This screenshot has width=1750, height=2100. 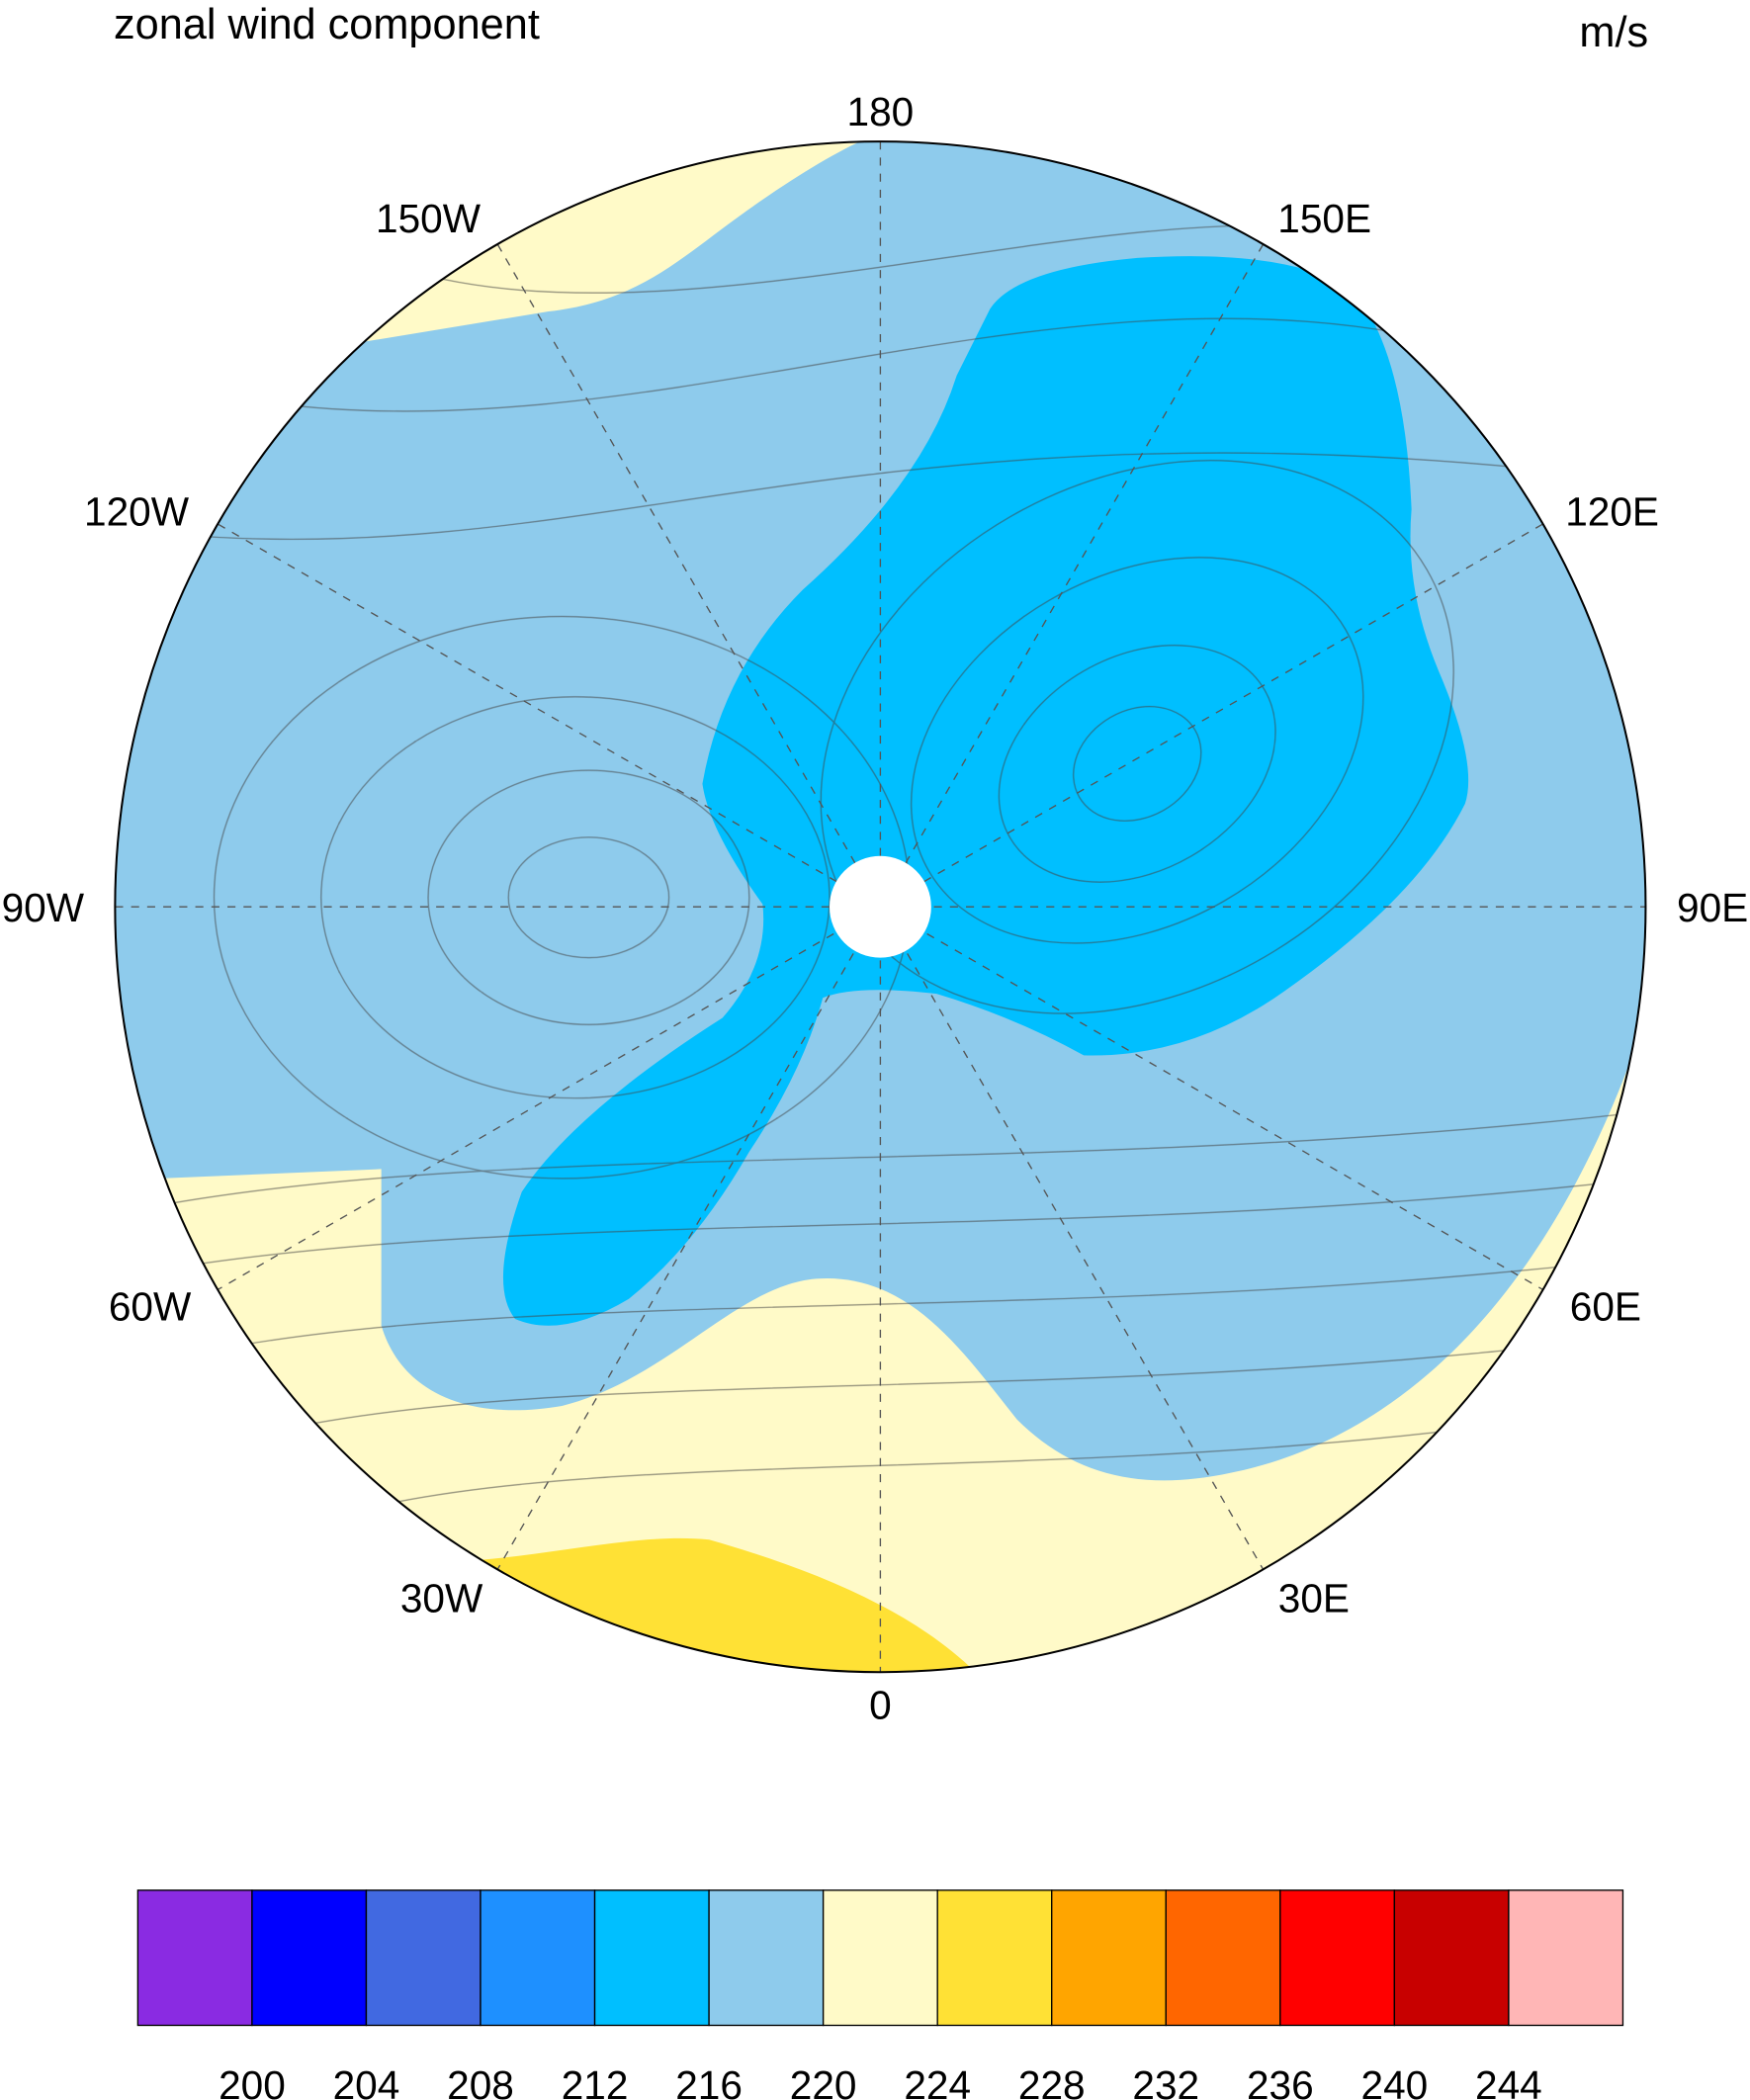 I want to click on colorbar-label: 220, so click(x=823, y=2081).